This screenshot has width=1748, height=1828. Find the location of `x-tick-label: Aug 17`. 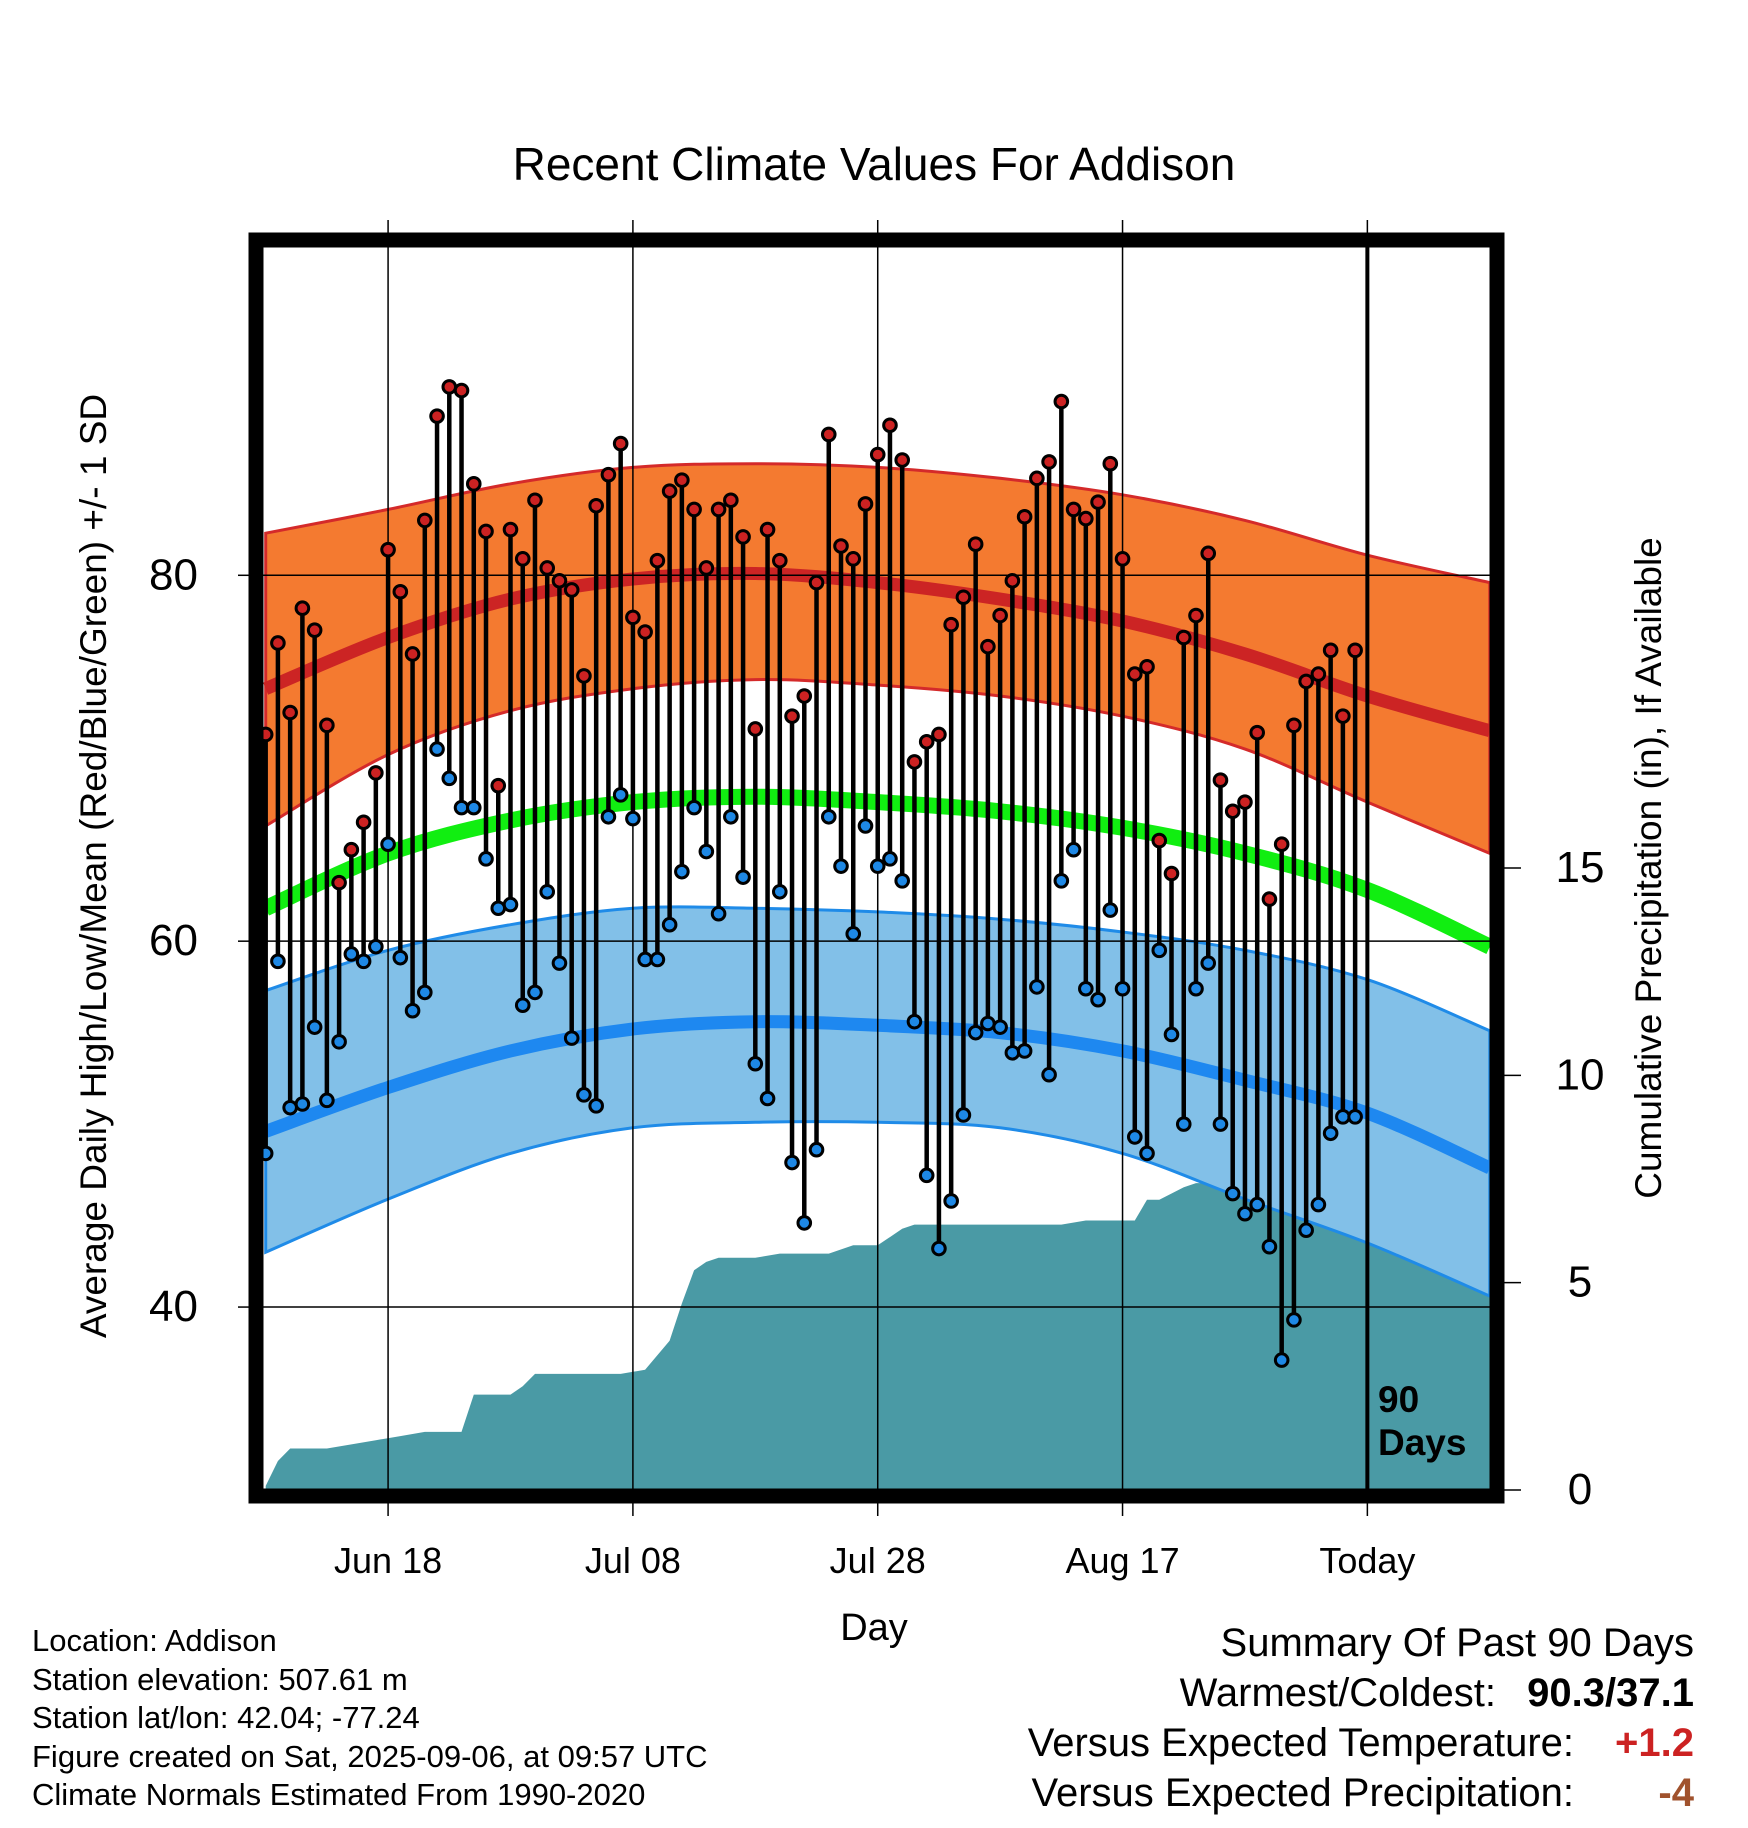

x-tick-label: Aug 17 is located at coordinates (1122, 1560).